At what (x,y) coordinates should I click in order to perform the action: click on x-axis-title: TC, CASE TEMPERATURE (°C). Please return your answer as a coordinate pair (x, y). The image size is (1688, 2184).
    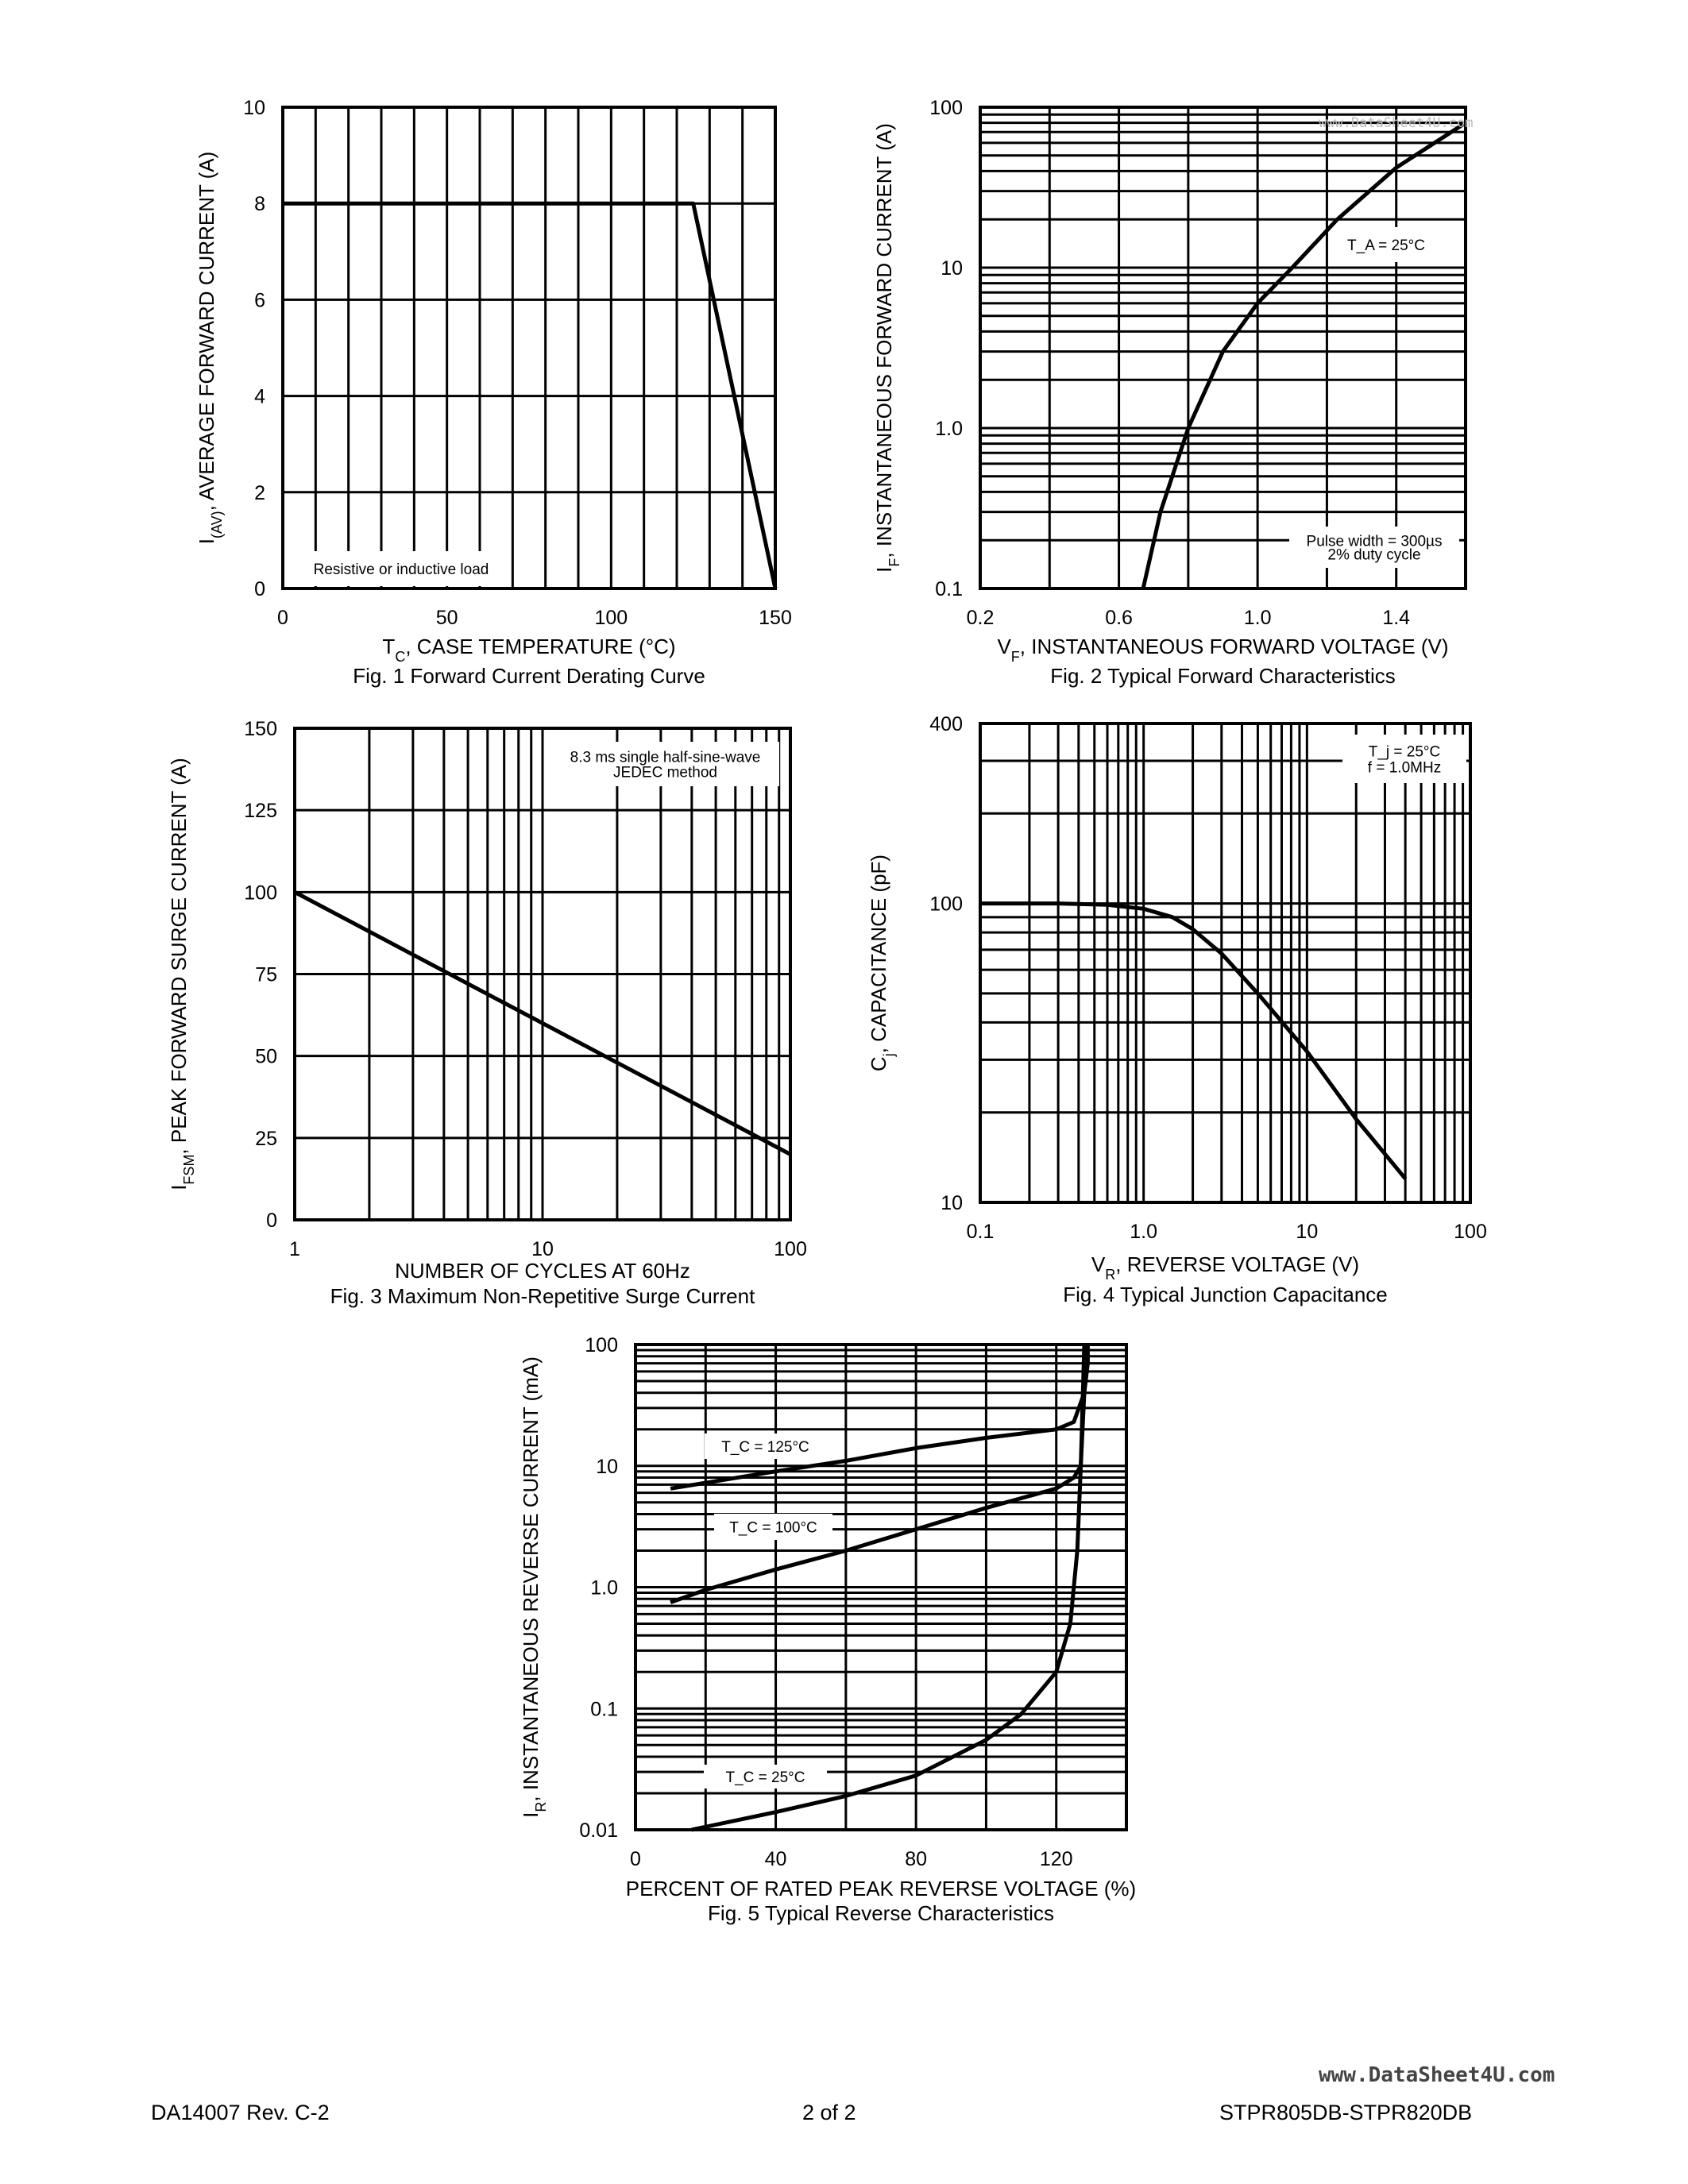
    Looking at the image, I should click on (529, 650).